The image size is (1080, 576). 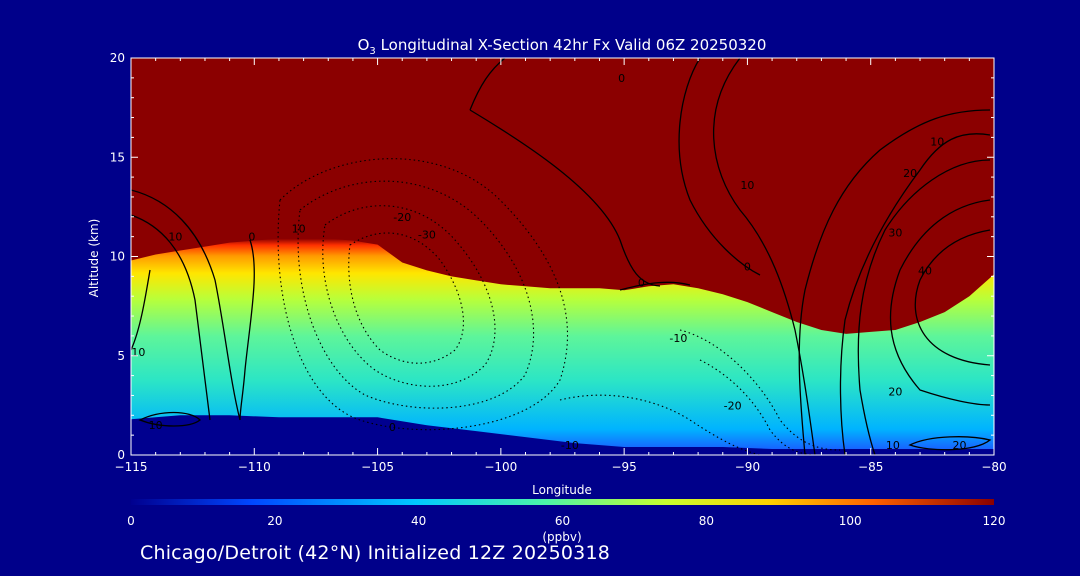 I want to click on y-tick-label: 10, so click(x=117, y=257).